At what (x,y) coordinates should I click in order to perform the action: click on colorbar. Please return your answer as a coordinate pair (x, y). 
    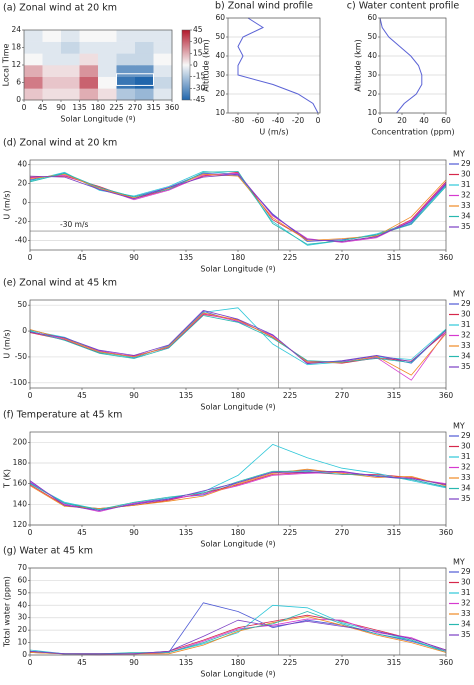
    Looking at the image, I should click on (186, 65).